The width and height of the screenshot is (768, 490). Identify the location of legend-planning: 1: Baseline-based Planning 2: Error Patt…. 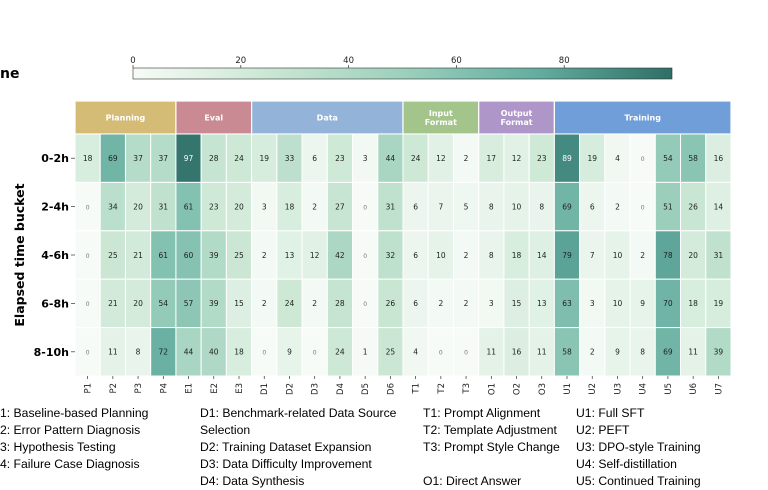
(74, 439).